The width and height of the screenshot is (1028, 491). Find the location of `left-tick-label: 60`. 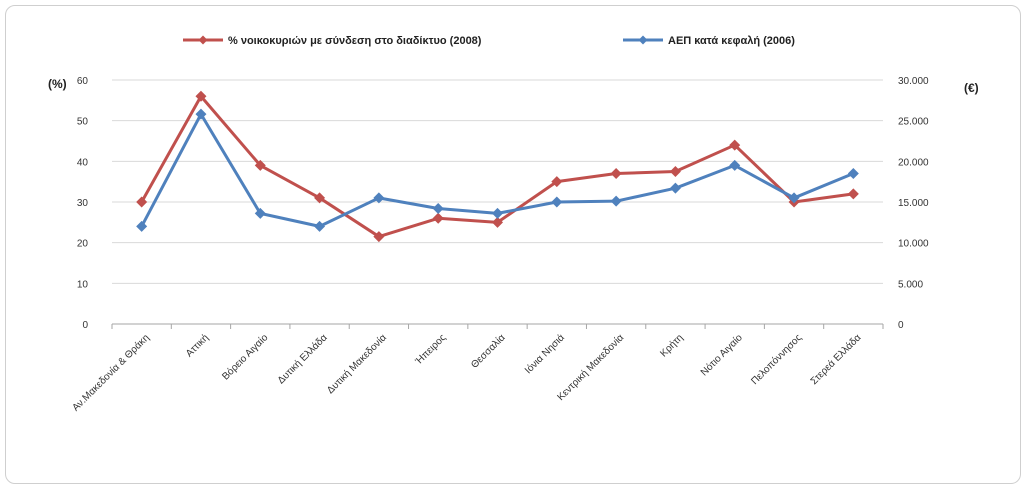

left-tick-label: 60 is located at coordinates (83, 81).